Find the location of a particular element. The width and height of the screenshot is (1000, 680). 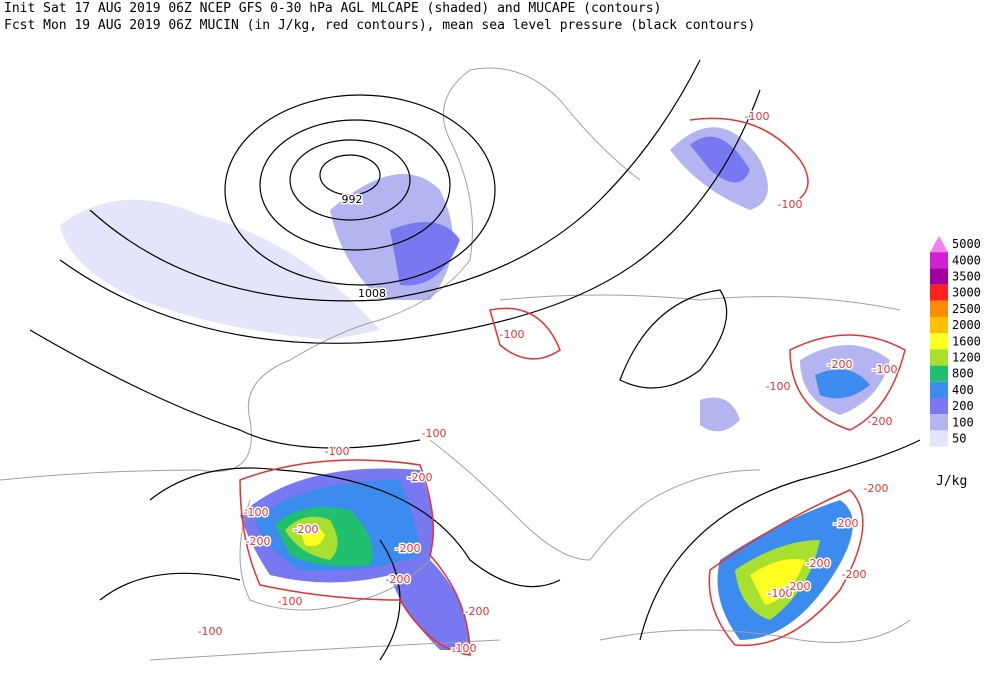

colorbar-label: 200 is located at coordinates (963, 406).